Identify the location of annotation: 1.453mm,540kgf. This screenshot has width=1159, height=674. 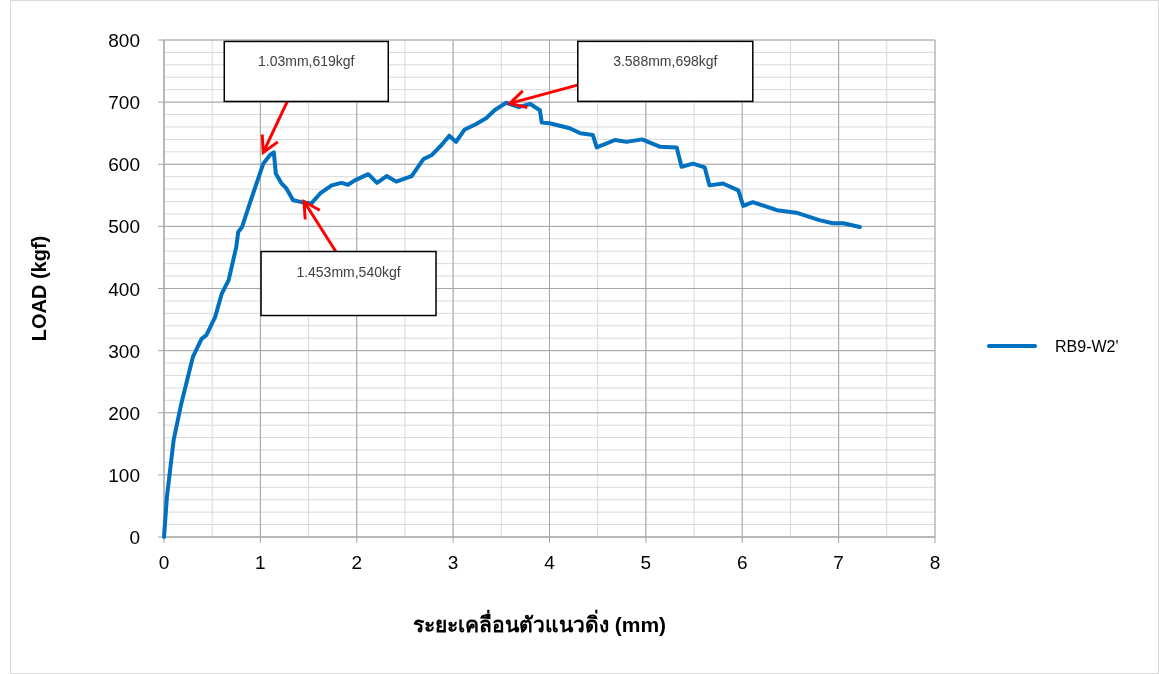
(348, 271).